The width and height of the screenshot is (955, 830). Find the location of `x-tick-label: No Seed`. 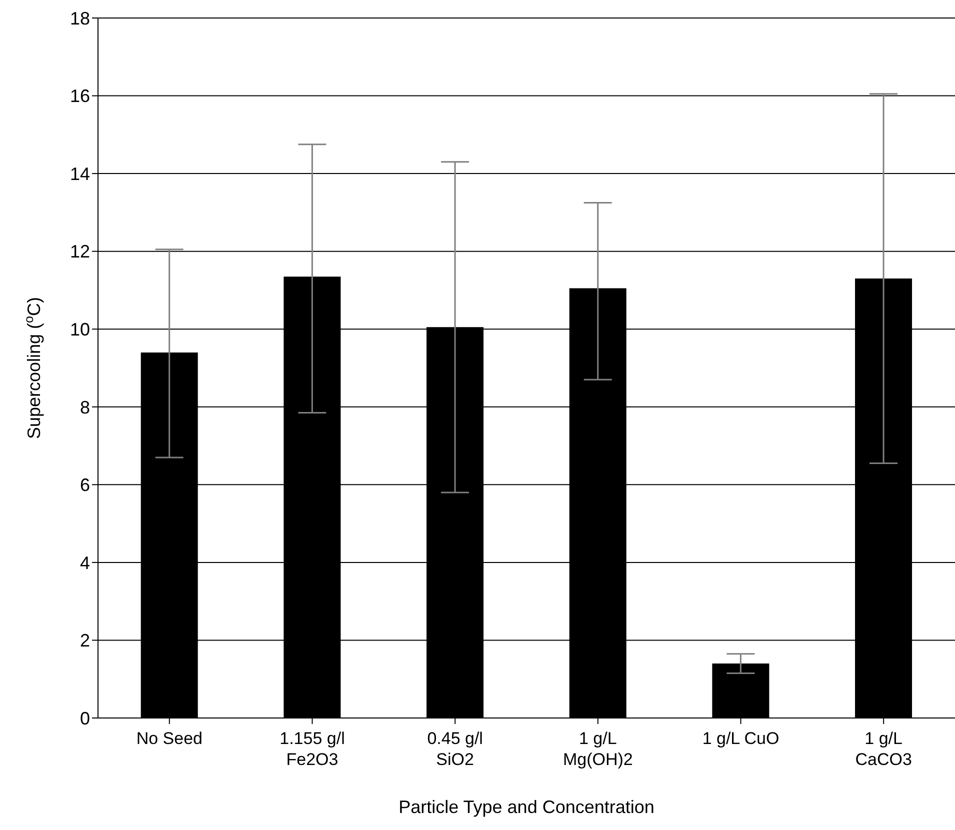

x-tick-label: No Seed is located at coordinates (169, 738).